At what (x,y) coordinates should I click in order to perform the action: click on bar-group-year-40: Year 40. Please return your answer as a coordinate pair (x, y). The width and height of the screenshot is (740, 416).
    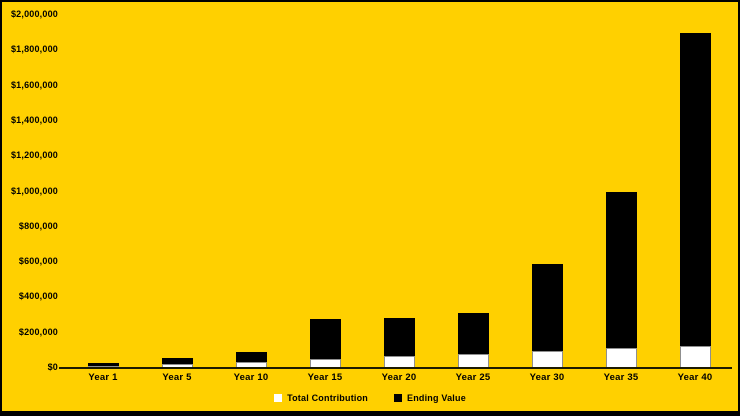
    Looking at the image, I should click on (695, 198).